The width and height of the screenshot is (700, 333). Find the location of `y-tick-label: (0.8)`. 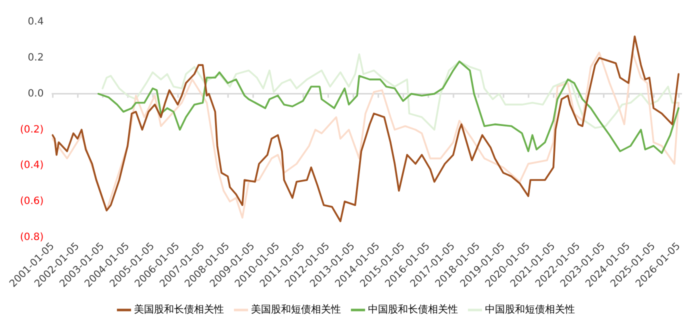

y-tick-label: (0.8) is located at coordinates (32, 238).